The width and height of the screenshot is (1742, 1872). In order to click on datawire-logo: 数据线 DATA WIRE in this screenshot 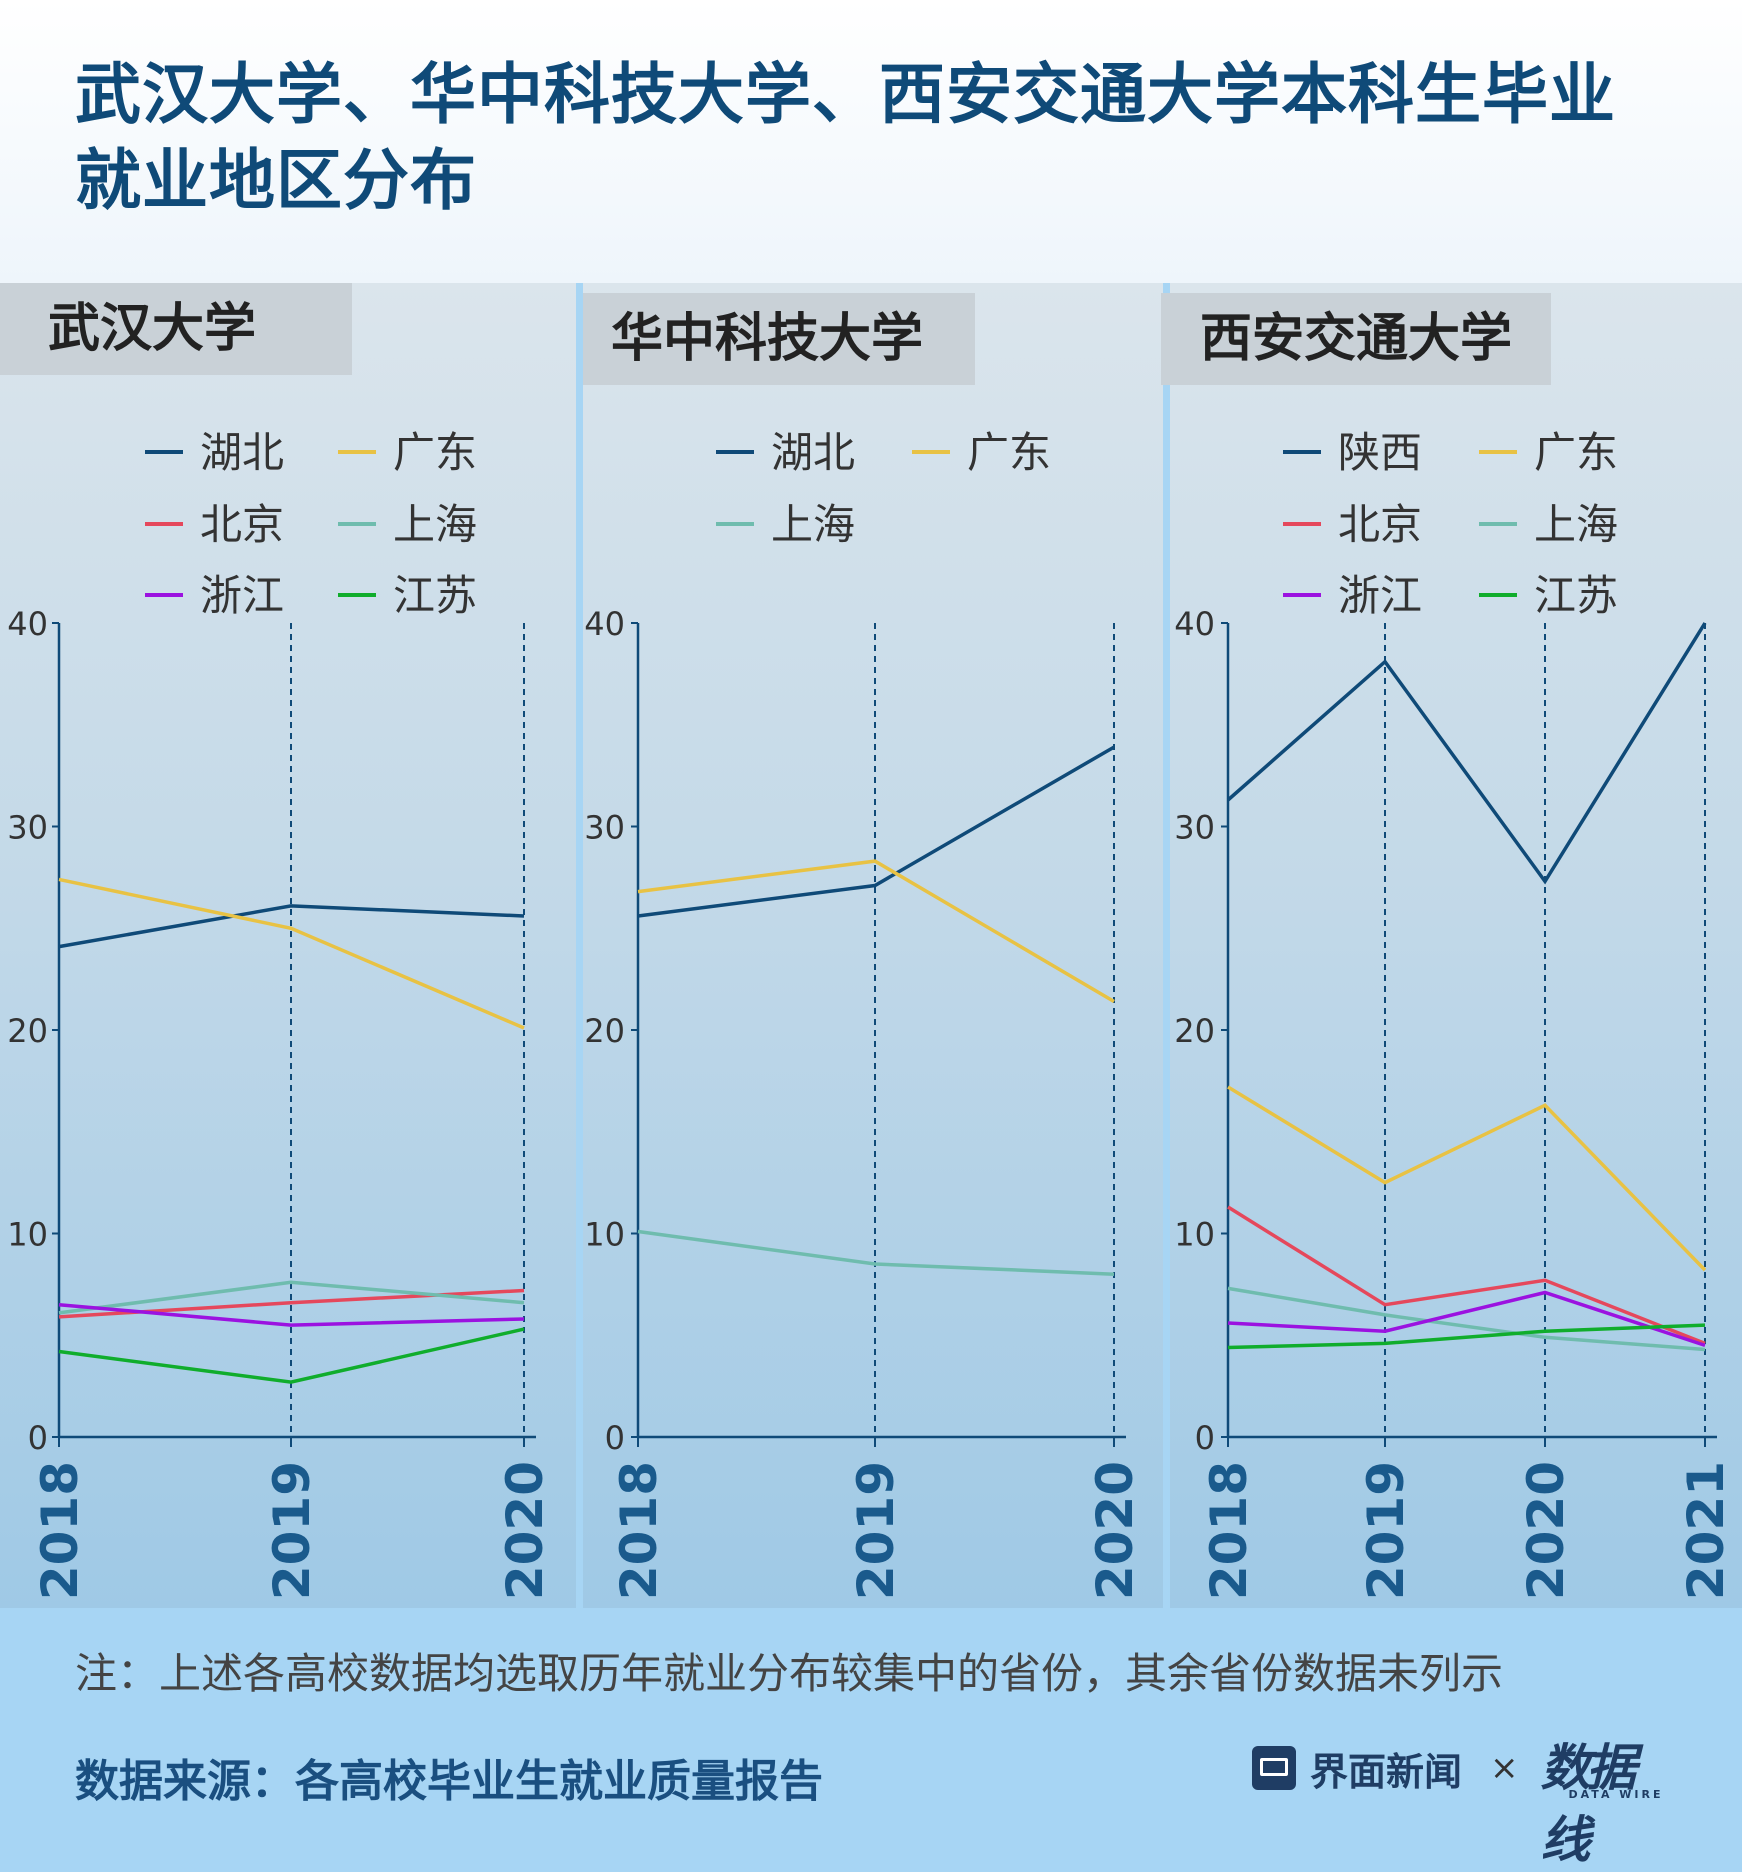, I will do `click(1606, 1798)`.